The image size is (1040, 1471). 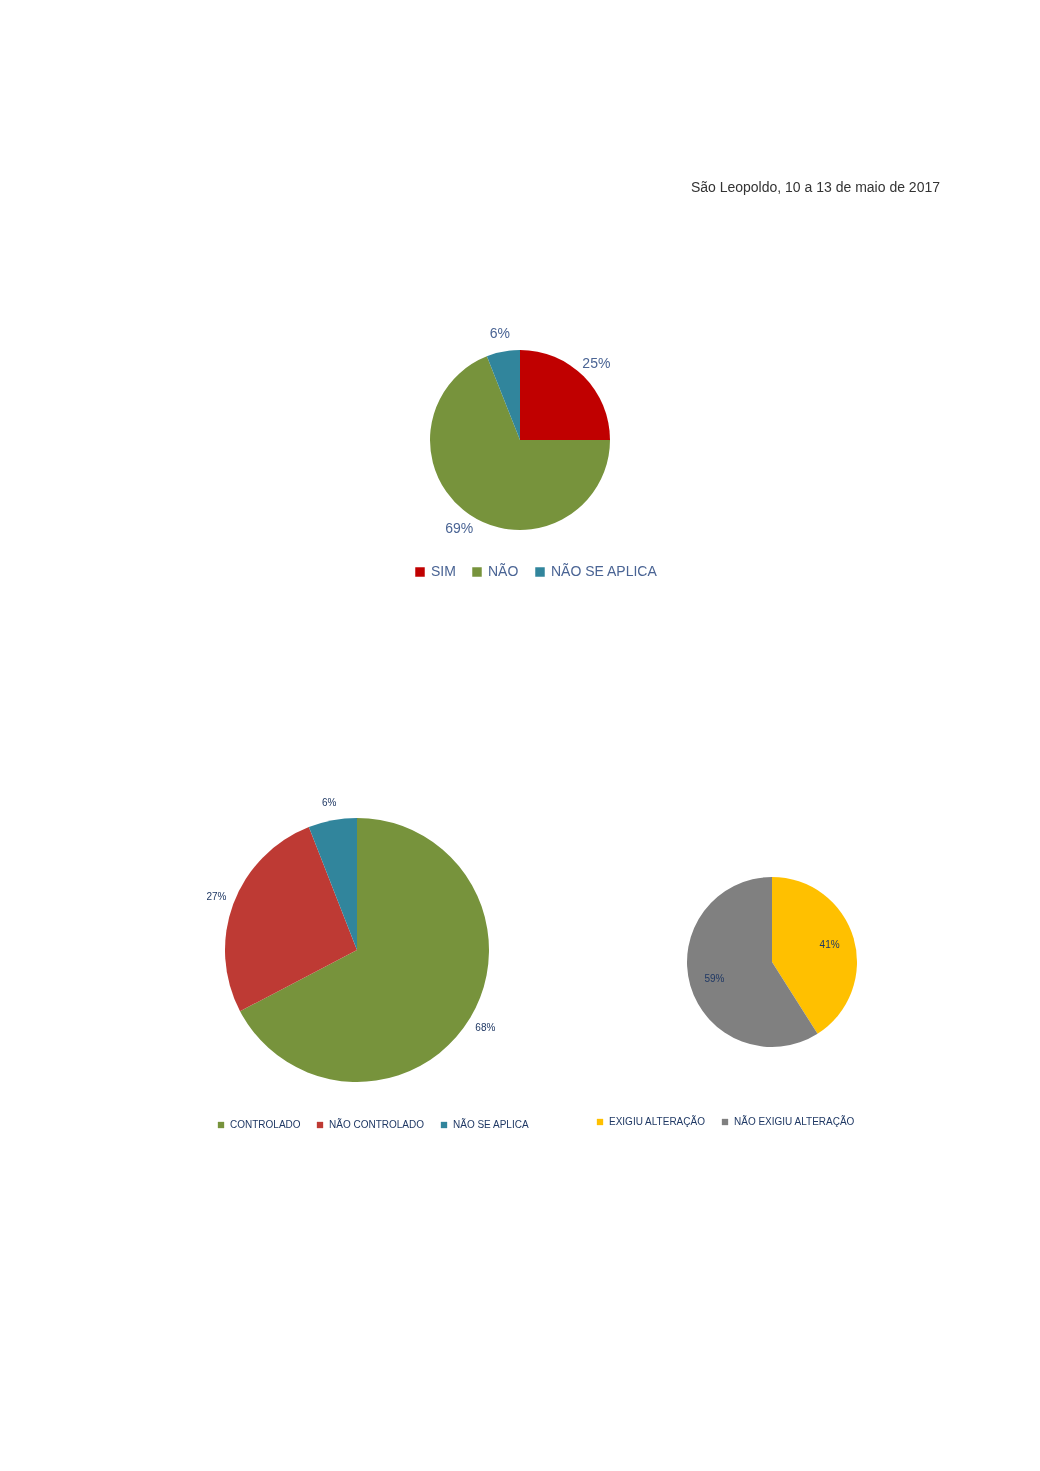 What do you see at coordinates (657, 1121) in the screenshot?
I see `legend-label: EXIGIU ALTERAÇÃO` at bounding box center [657, 1121].